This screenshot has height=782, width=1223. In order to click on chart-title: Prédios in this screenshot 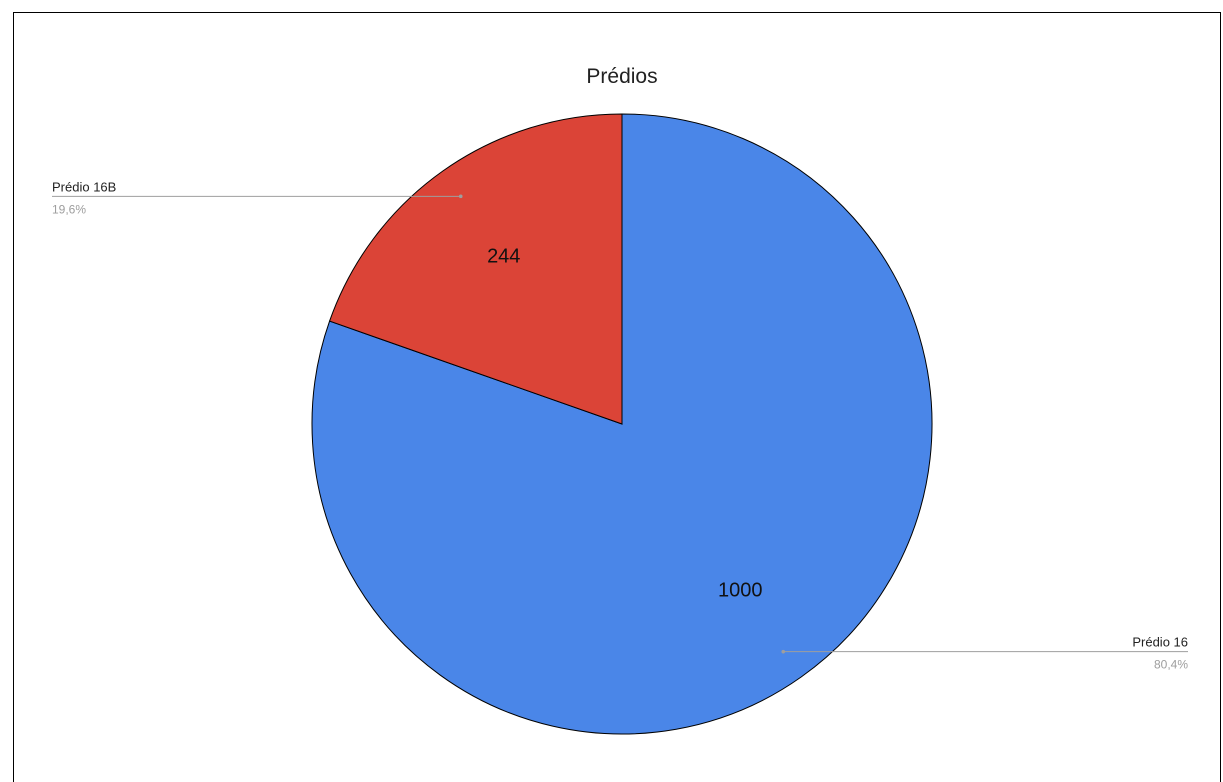, I will do `click(621, 76)`.